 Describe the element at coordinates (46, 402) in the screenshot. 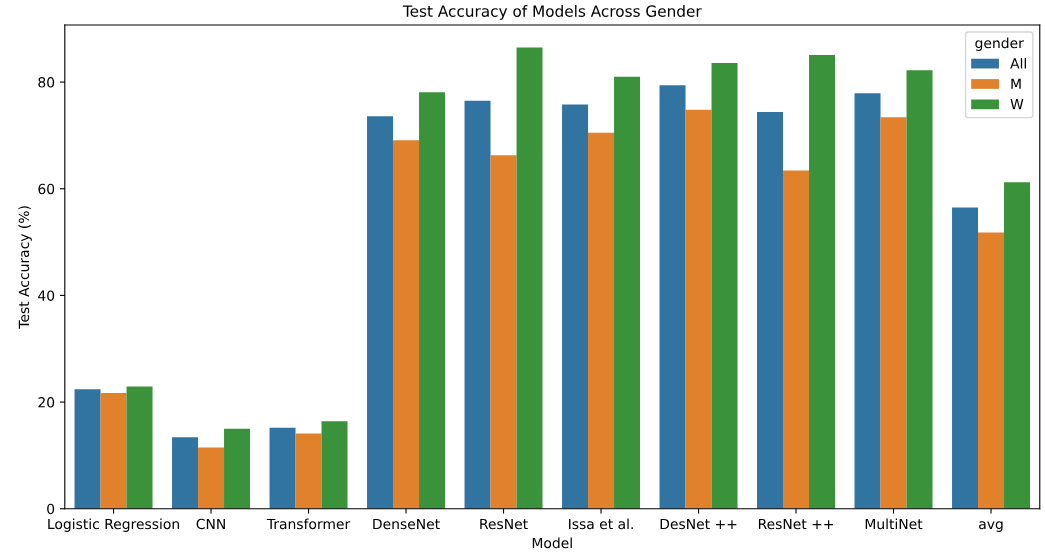

I see `y-tick-label: 20` at that location.